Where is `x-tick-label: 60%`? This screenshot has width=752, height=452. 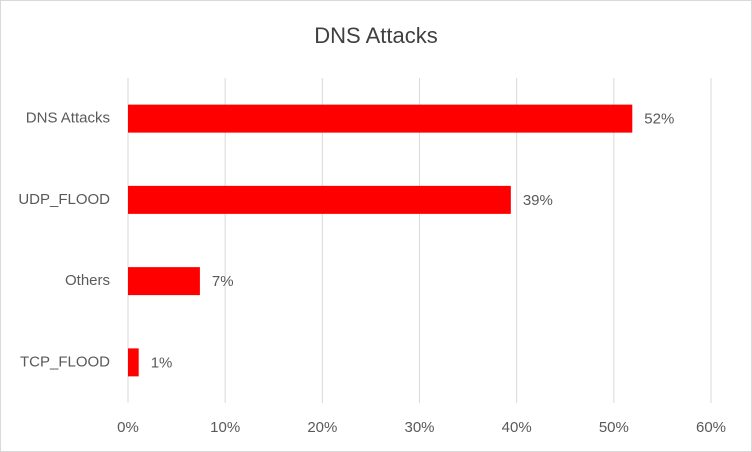 x-tick-label: 60% is located at coordinates (711, 427).